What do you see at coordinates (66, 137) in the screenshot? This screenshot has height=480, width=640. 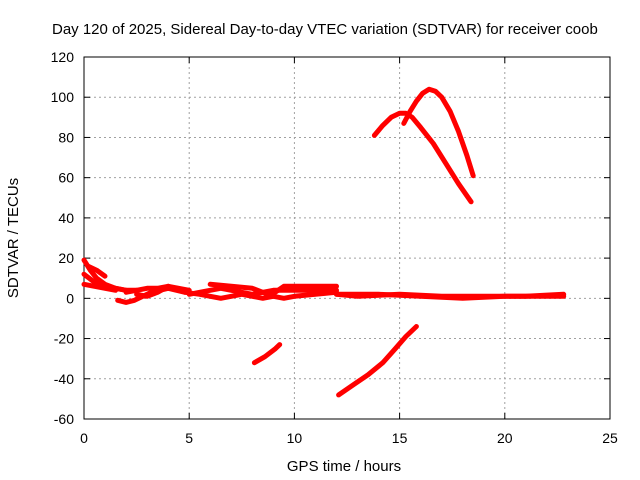 I see `y-tick-label: 80` at bounding box center [66, 137].